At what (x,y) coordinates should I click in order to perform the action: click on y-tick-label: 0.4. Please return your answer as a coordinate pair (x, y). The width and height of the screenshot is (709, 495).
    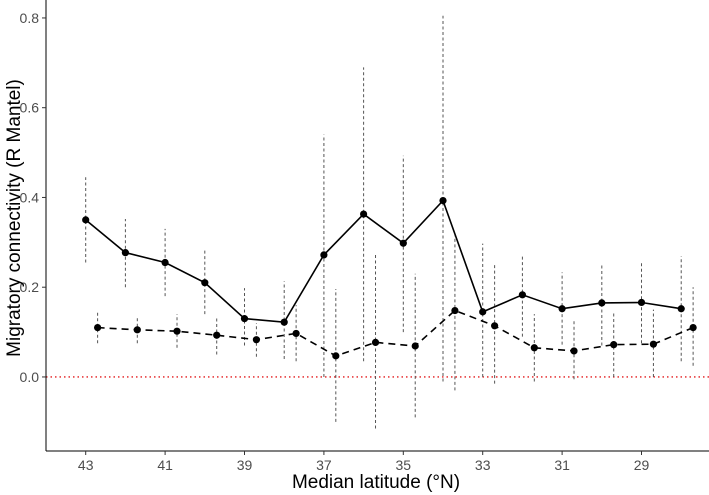
    Looking at the image, I should click on (30, 197).